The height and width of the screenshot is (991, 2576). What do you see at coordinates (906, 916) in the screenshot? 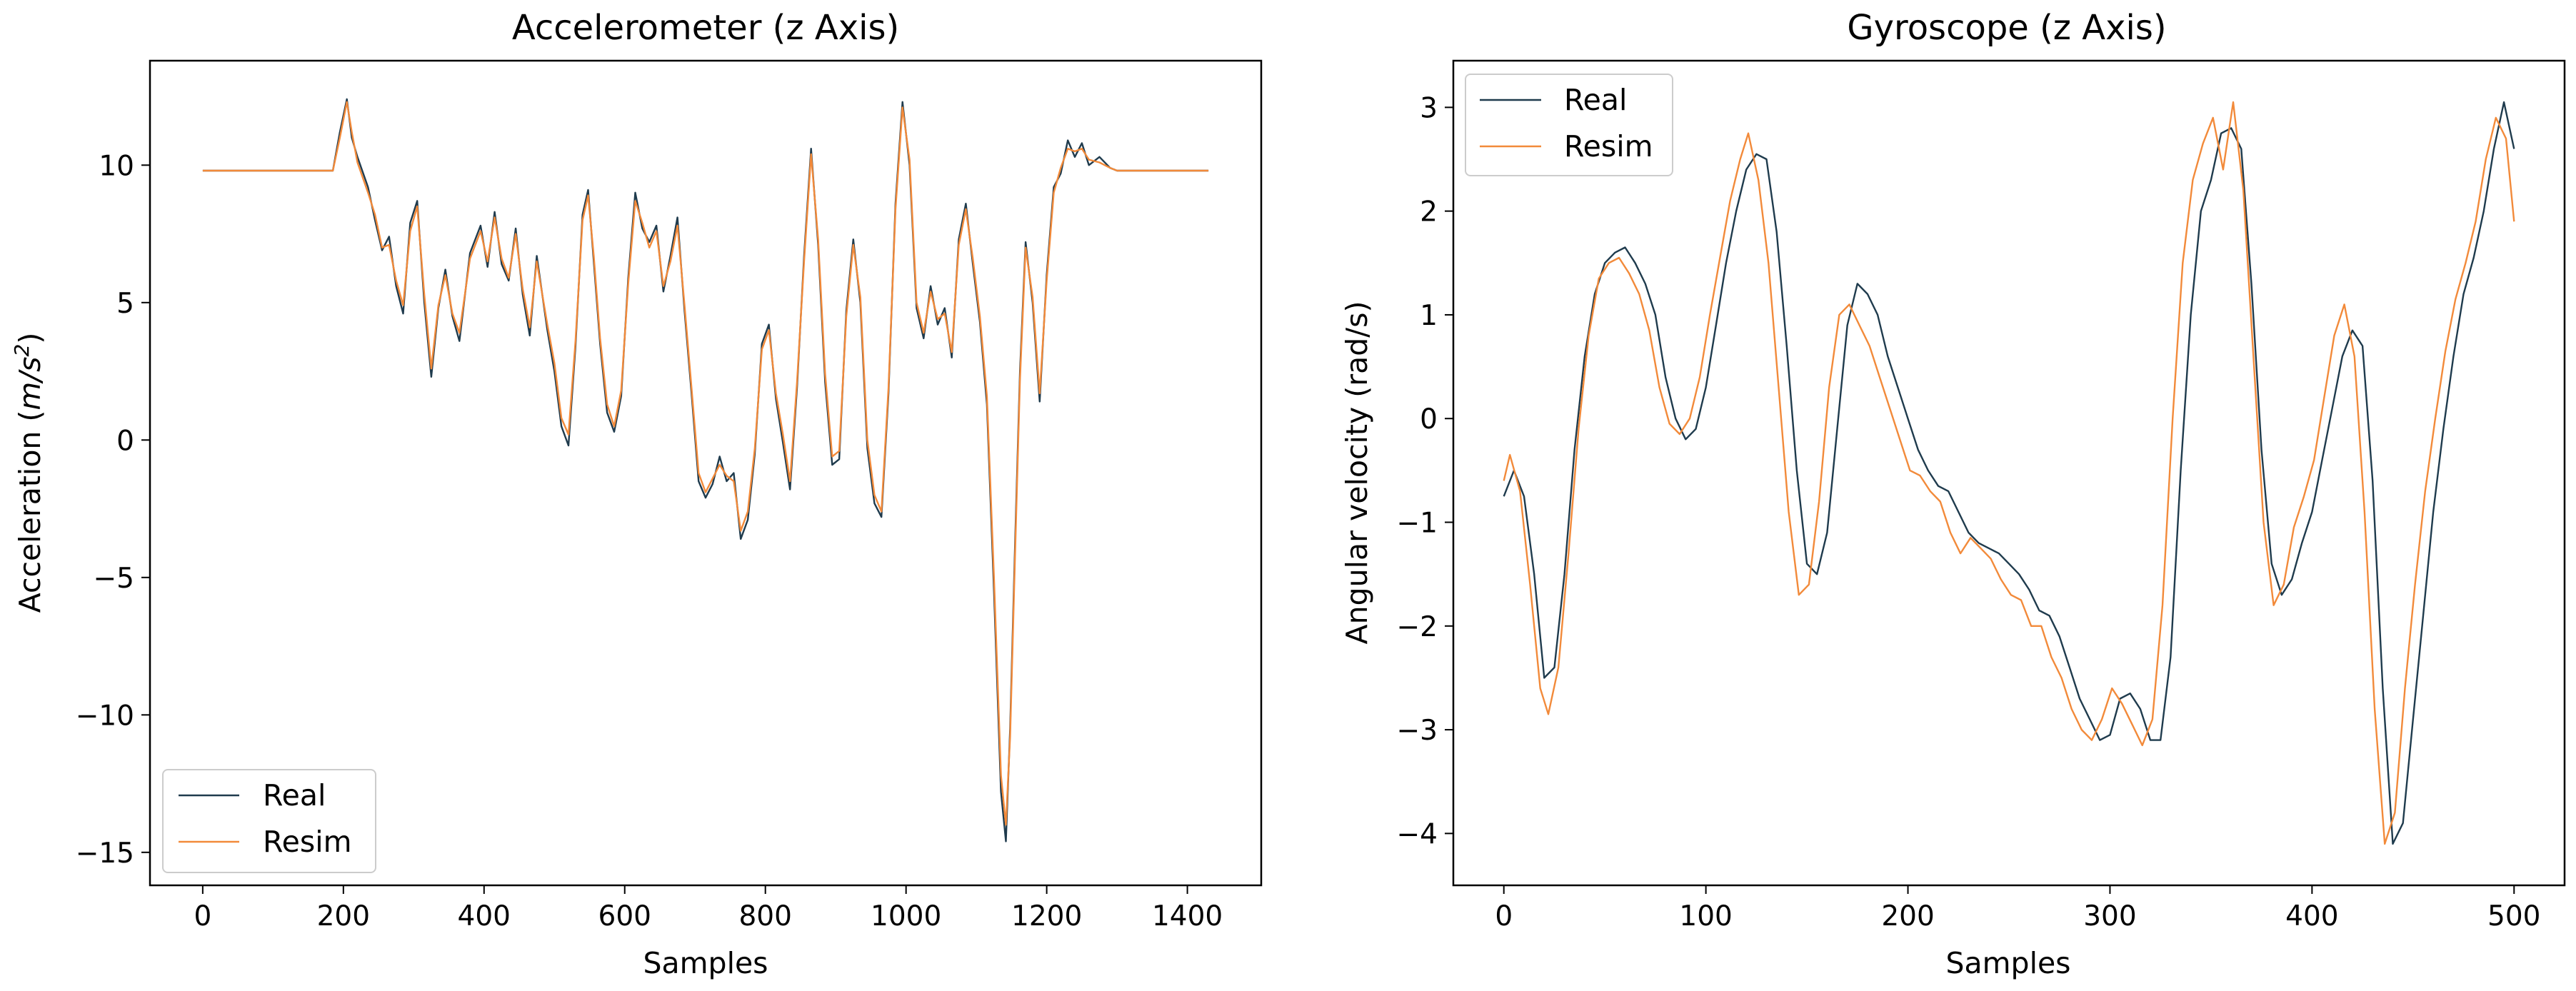
I see `x-tick-label: 1000` at bounding box center [906, 916].